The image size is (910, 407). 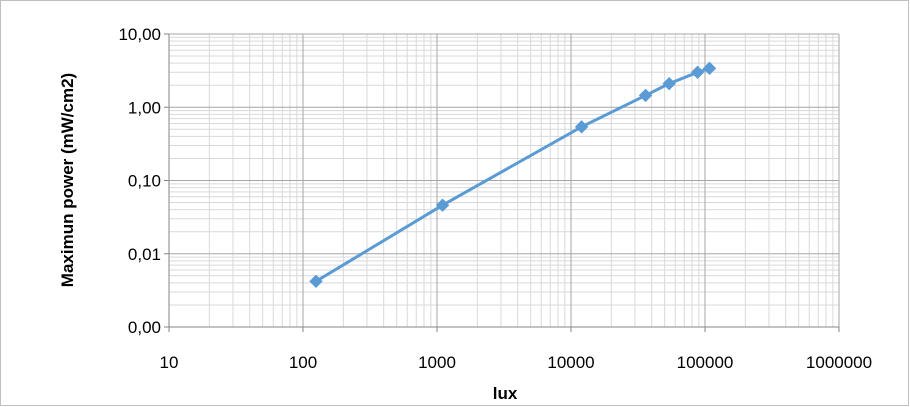 What do you see at coordinates (144, 254) in the screenshot?
I see `y-tick-label: 0,01` at bounding box center [144, 254].